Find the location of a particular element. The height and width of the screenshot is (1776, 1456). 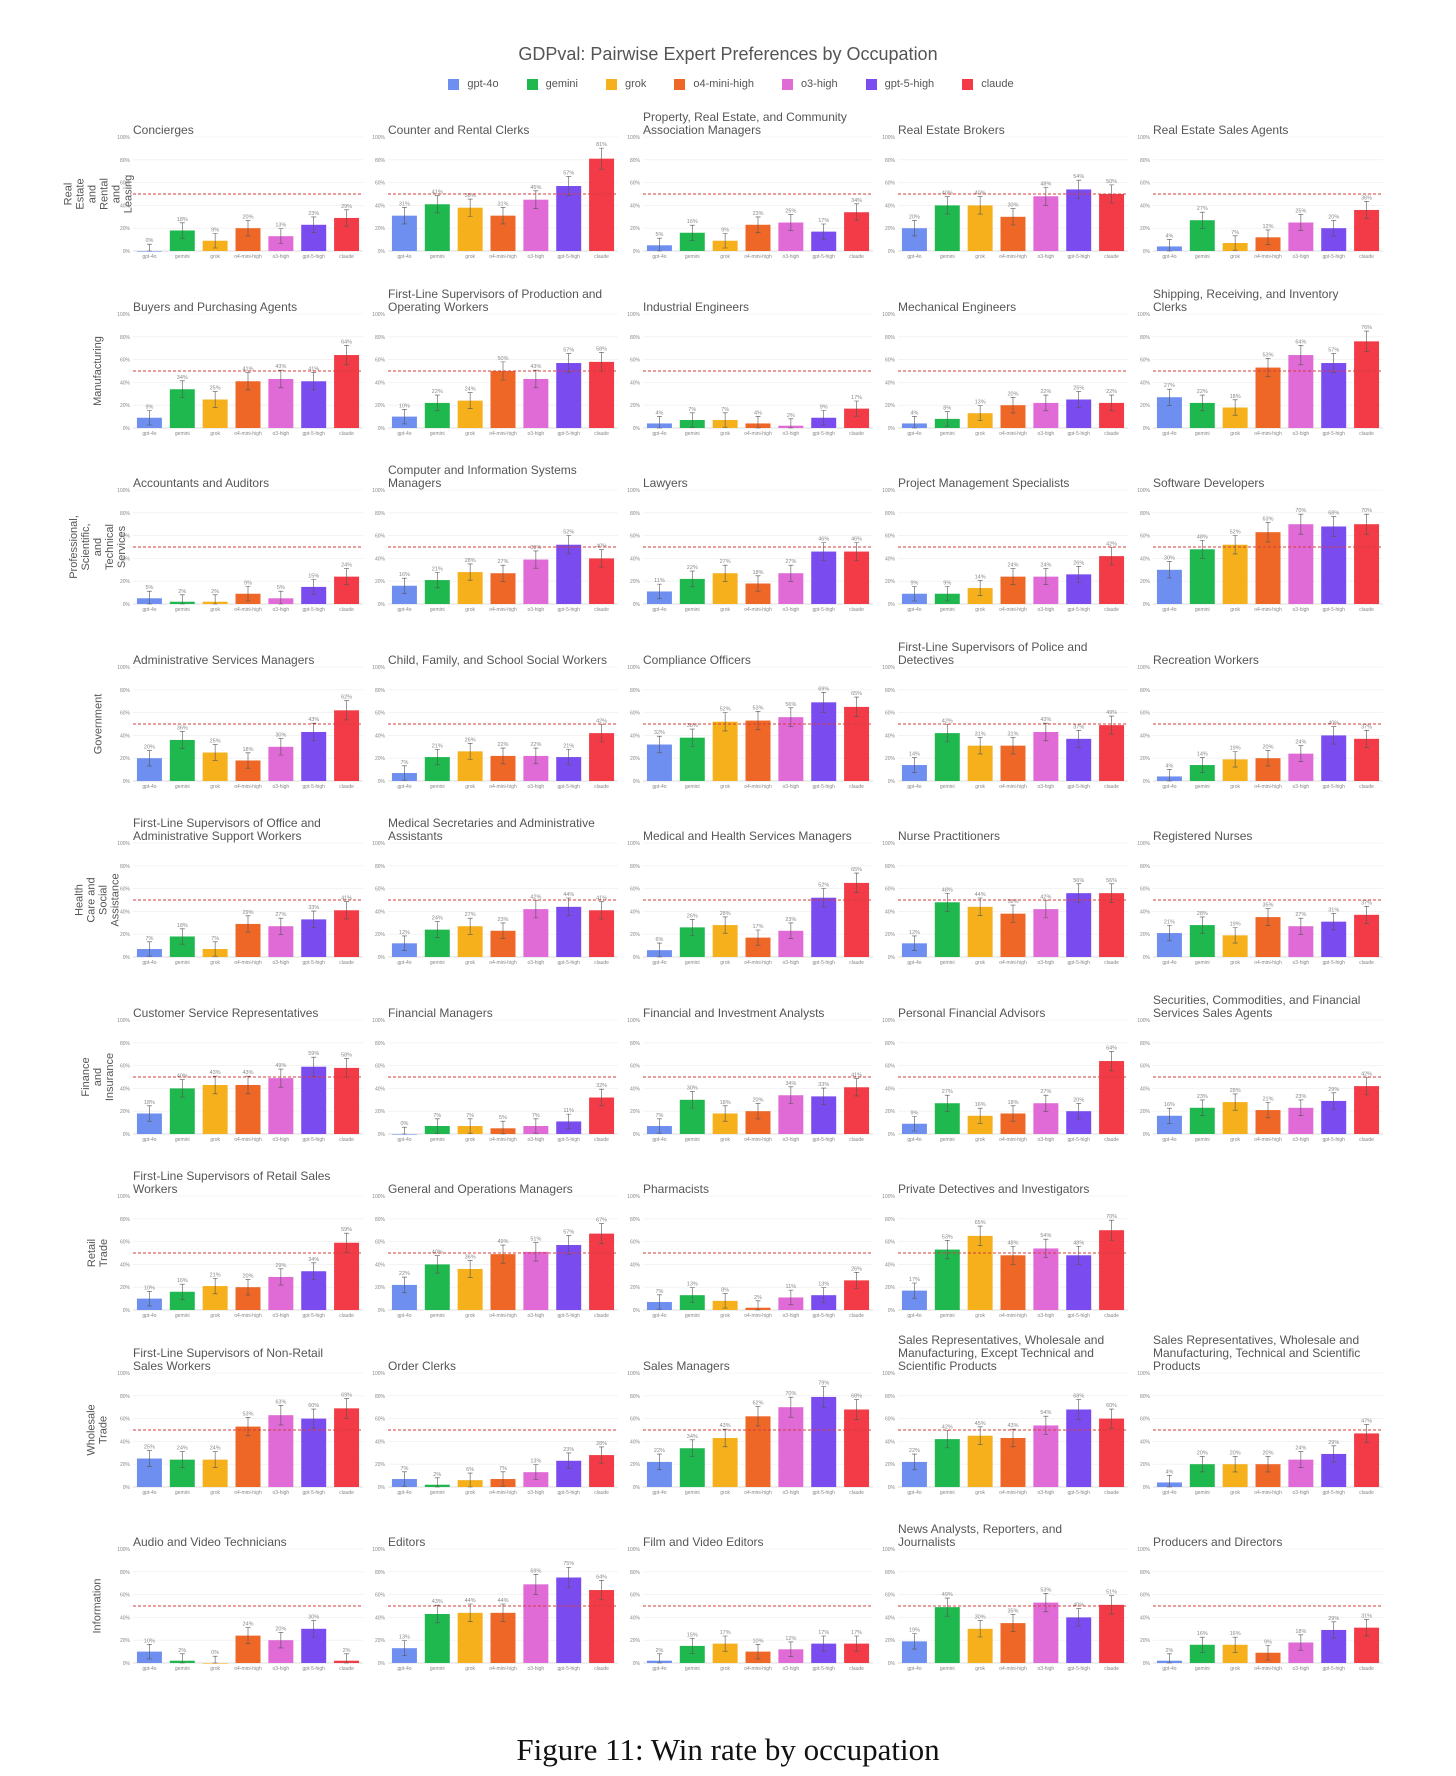

bar-o3-high is located at coordinates (1301, 391).